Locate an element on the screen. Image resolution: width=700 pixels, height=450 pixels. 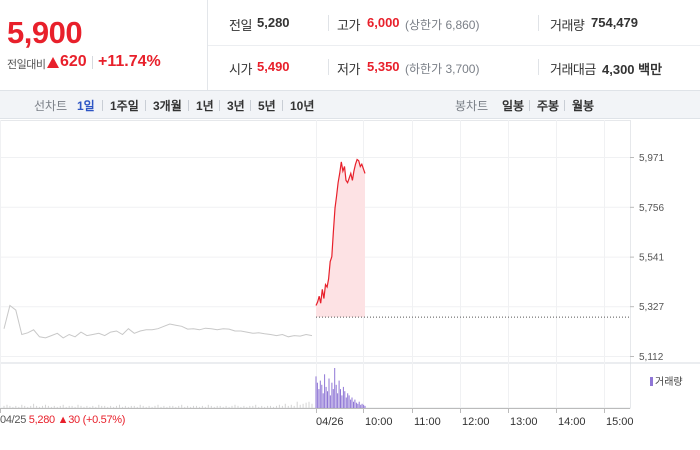
line-chart-label: 선차트 is located at coordinates (51, 106).